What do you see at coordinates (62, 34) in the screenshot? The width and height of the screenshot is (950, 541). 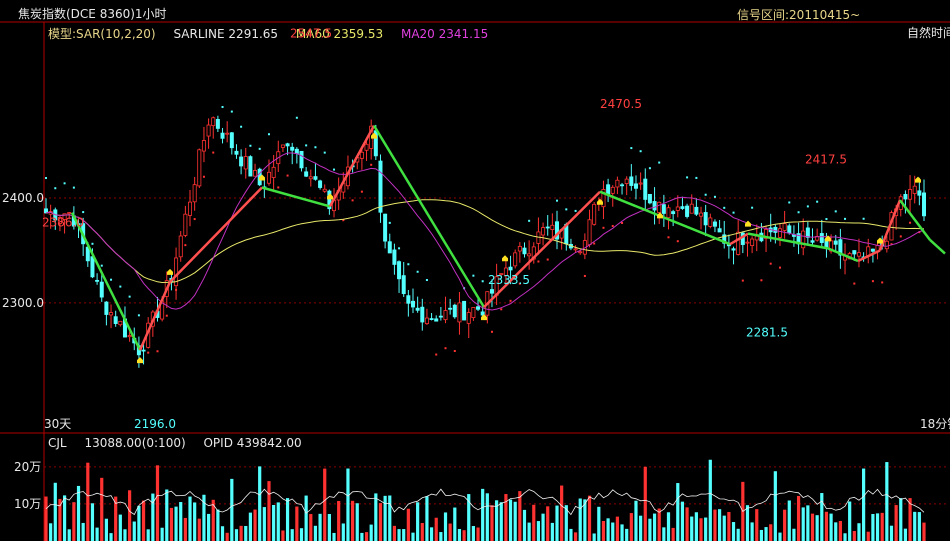 I see `model-label: 模型:` at bounding box center [62, 34].